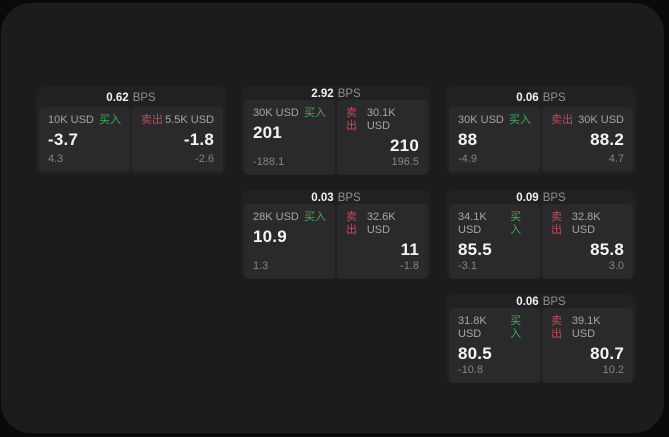 The width and height of the screenshot is (669, 437). Describe the element at coordinates (382, 241) in the screenshot. I see `sell-pane: 卖出 32.6K USD 11 -1.8` at that location.